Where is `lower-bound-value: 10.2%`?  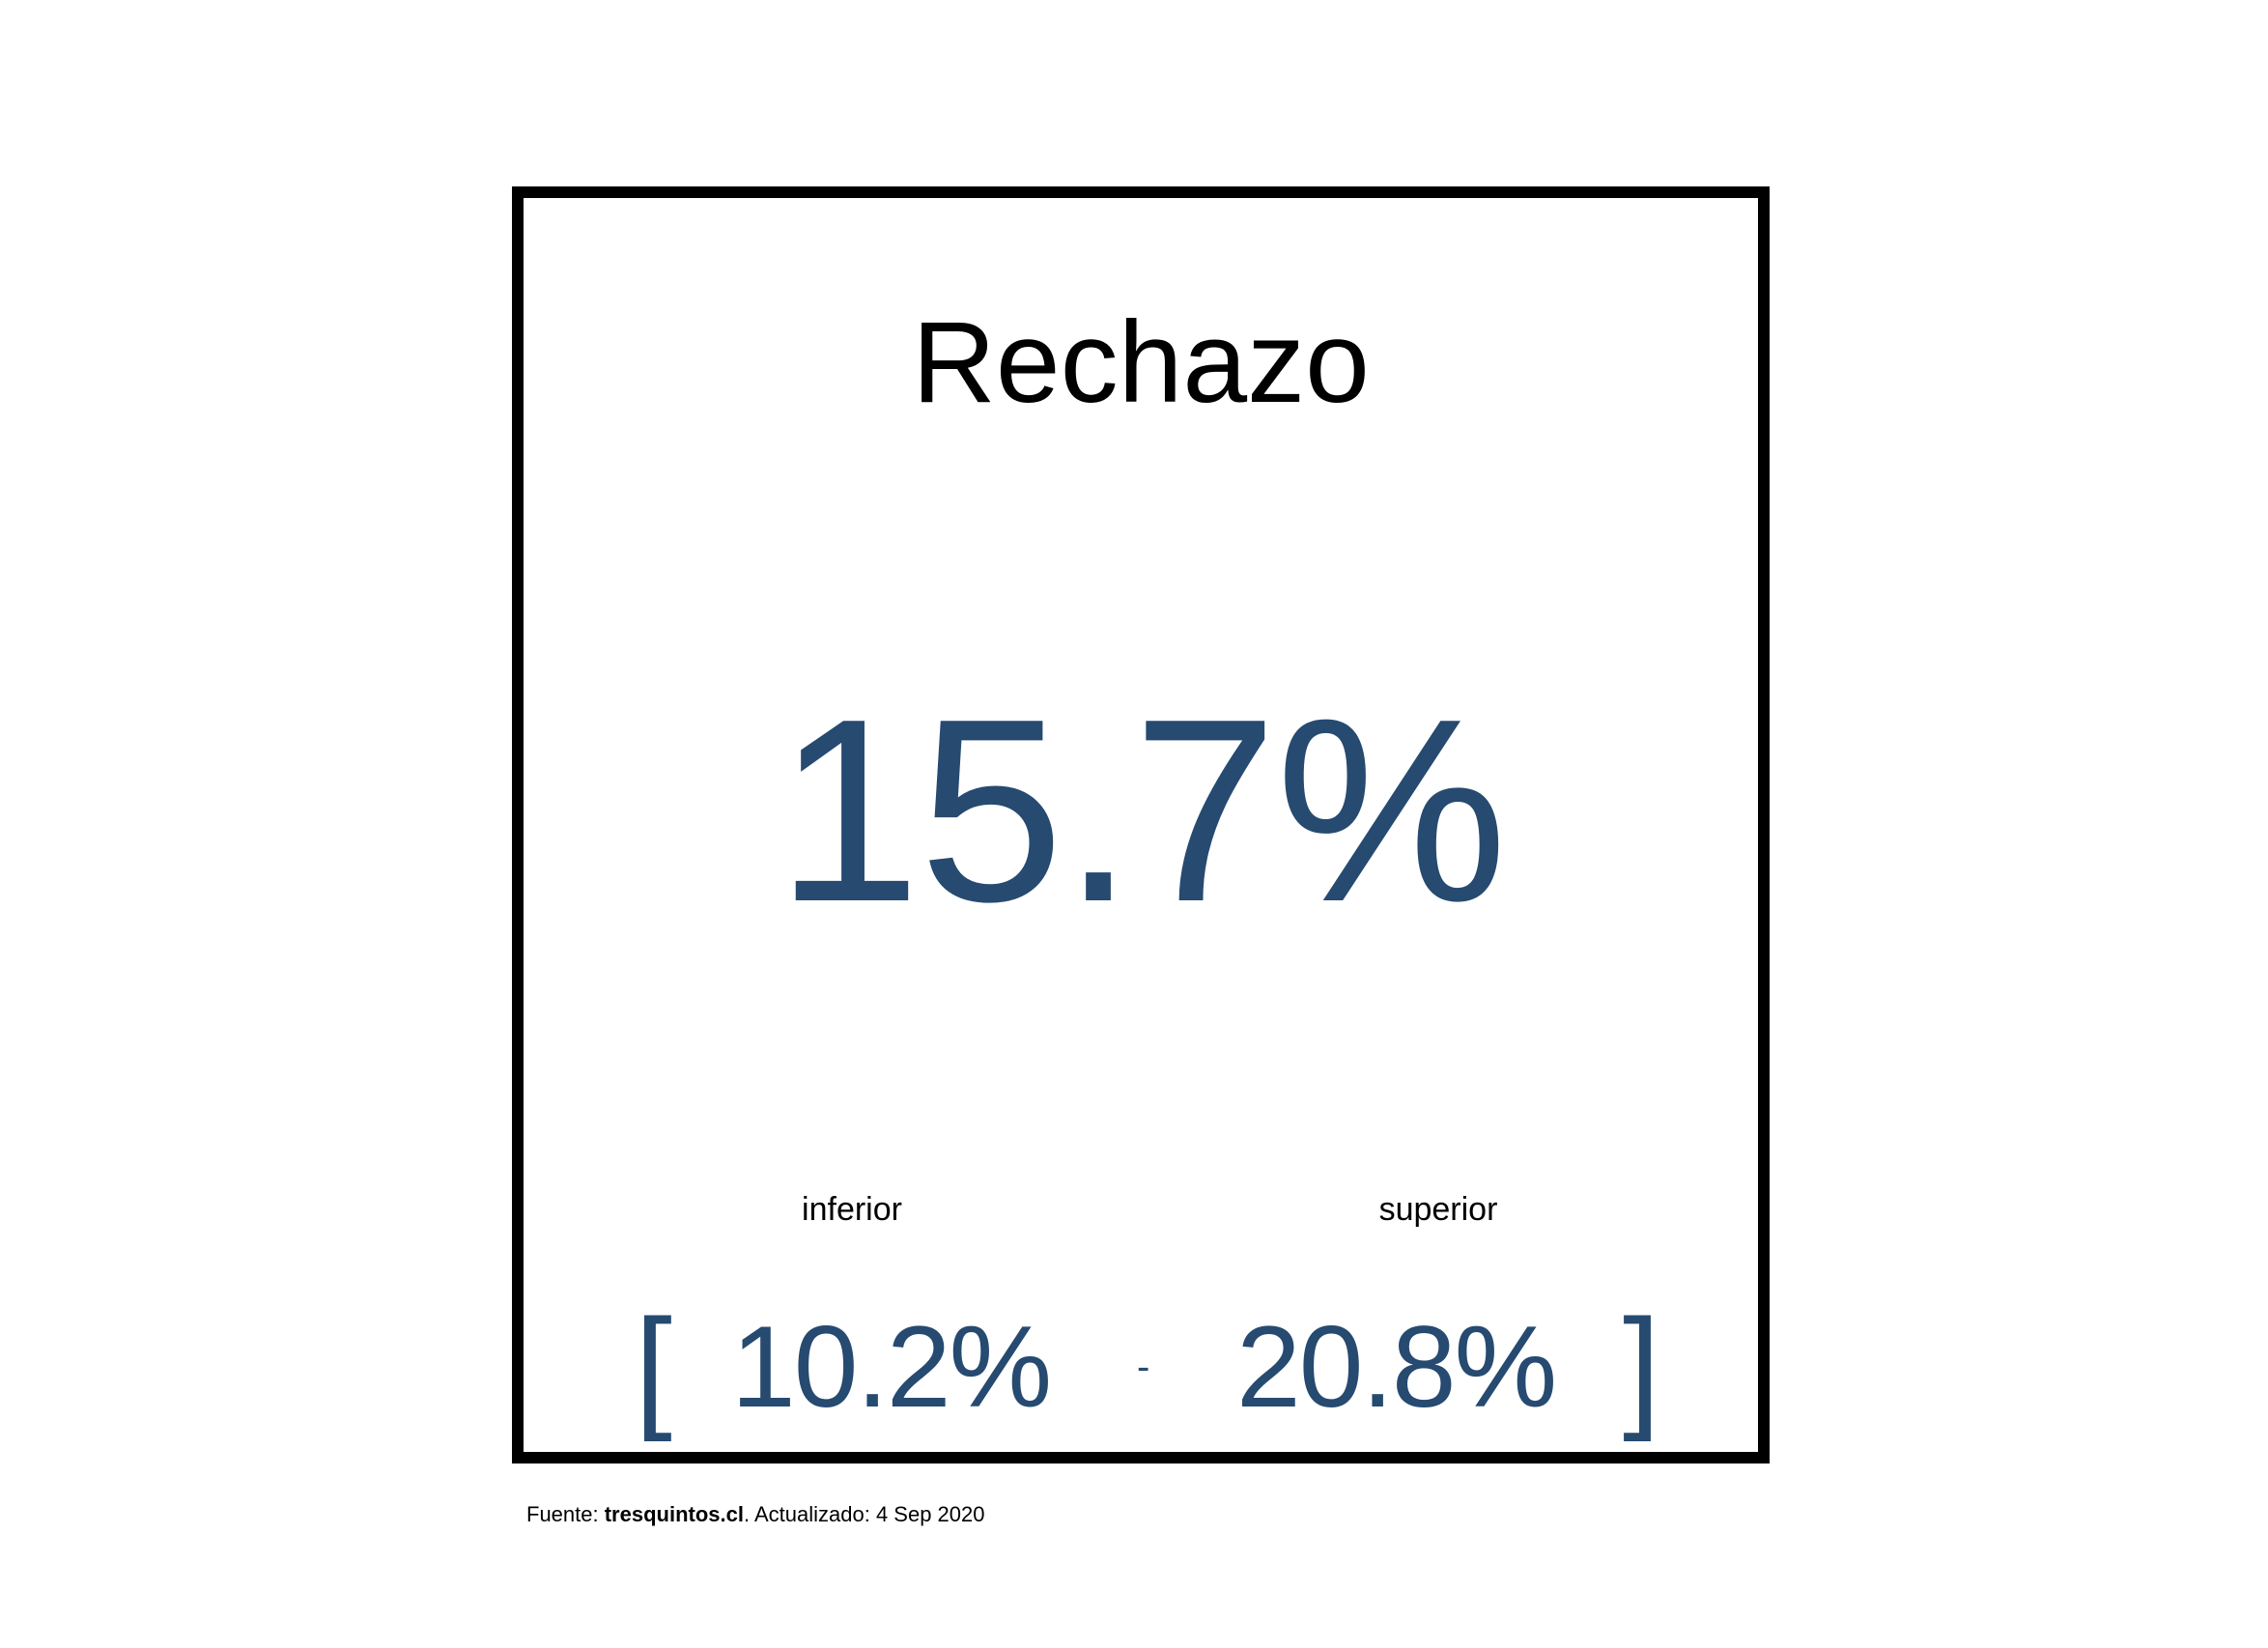
lower-bound-value: 10.2% is located at coordinates (891, 1367).